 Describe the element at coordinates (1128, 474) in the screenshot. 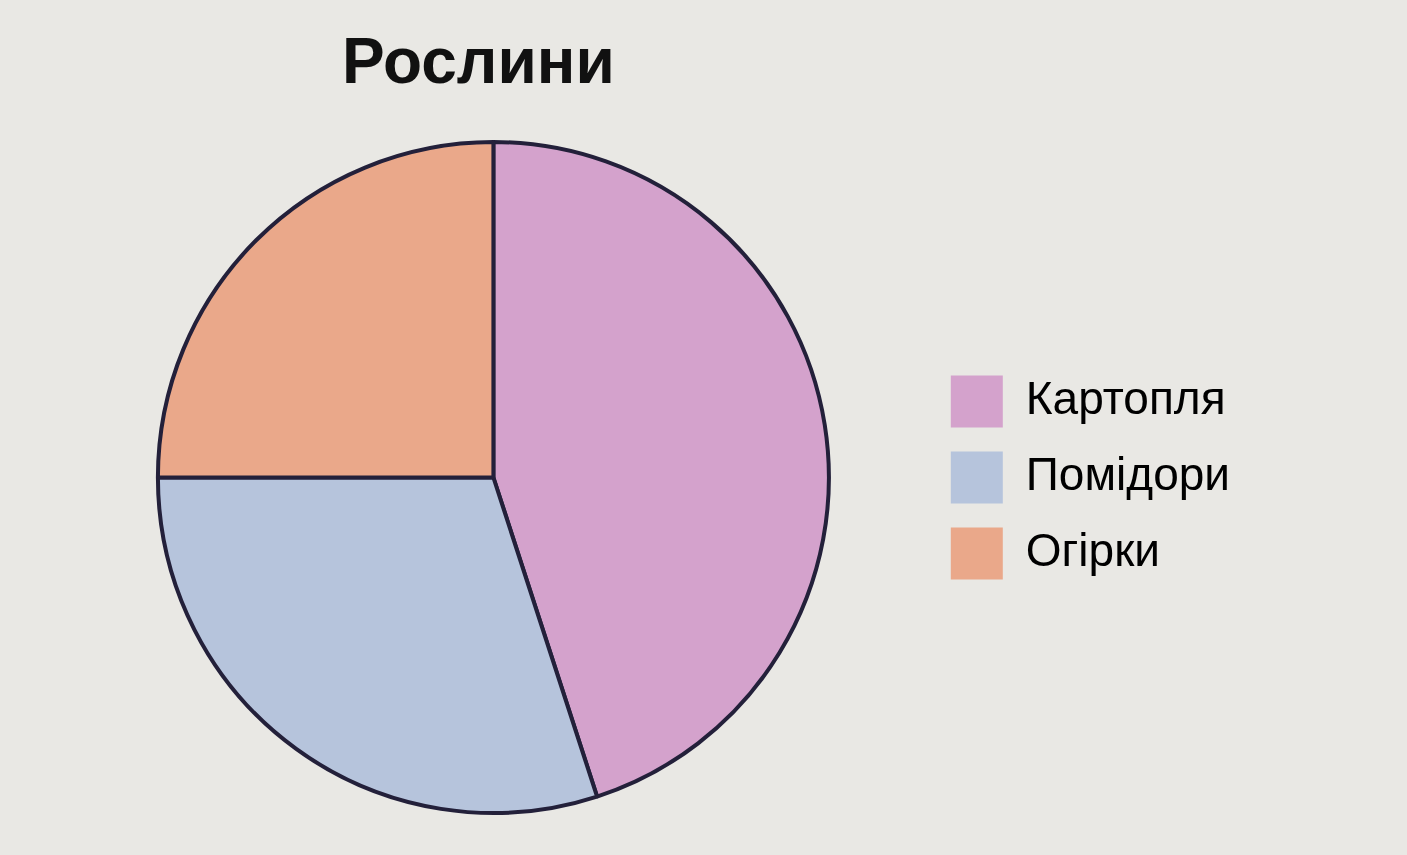

I see `legend-label: Помідори` at that location.